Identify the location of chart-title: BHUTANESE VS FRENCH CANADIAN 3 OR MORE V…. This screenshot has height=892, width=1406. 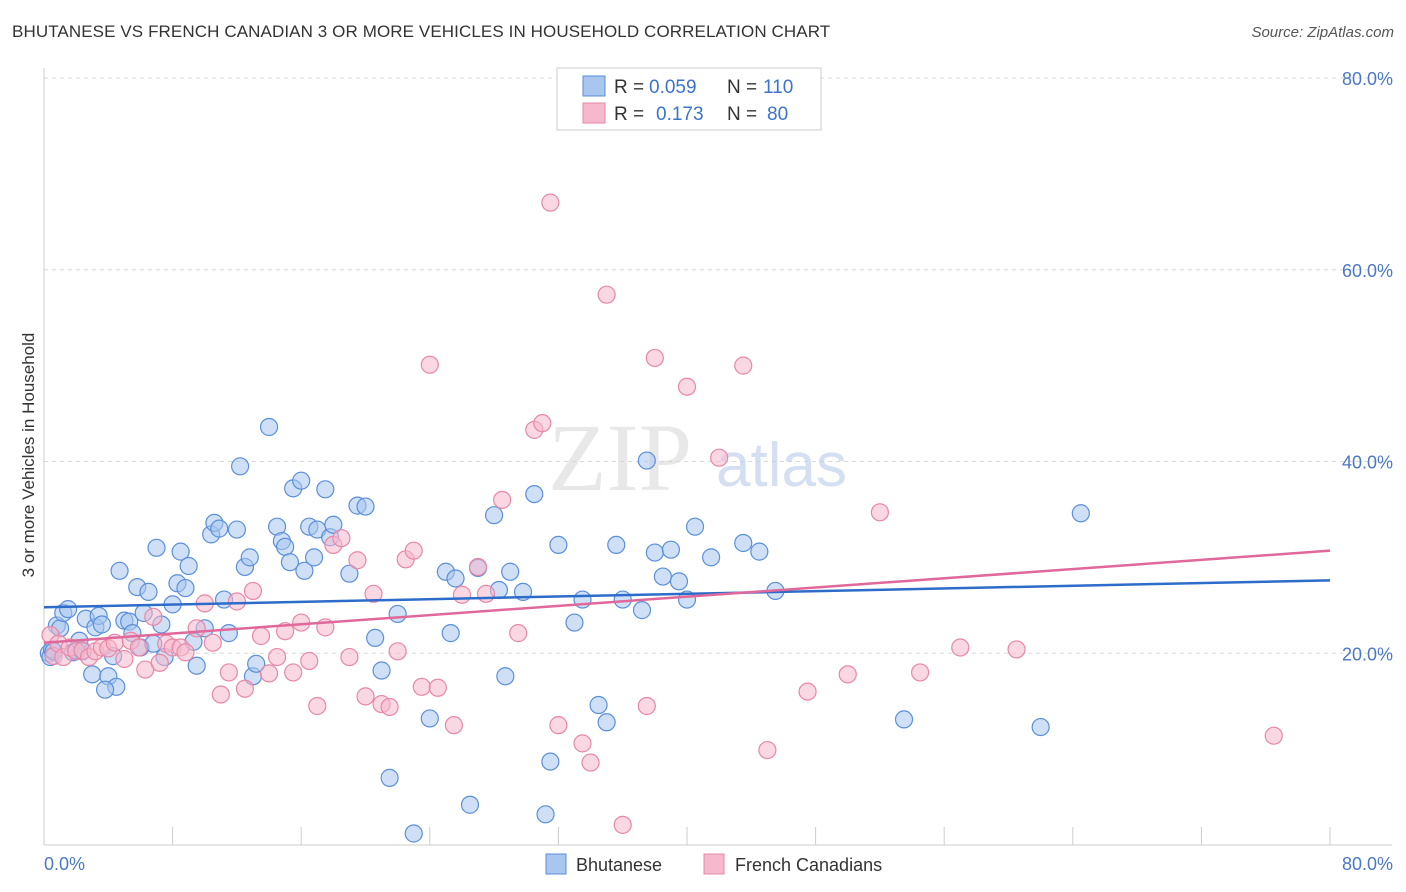
(421, 31).